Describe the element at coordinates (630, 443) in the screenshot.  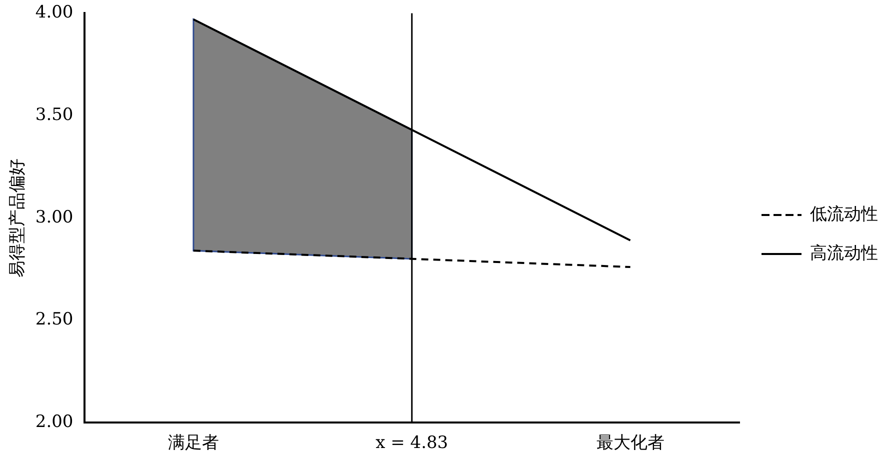
I see `x-tick-label: 最大化者` at that location.